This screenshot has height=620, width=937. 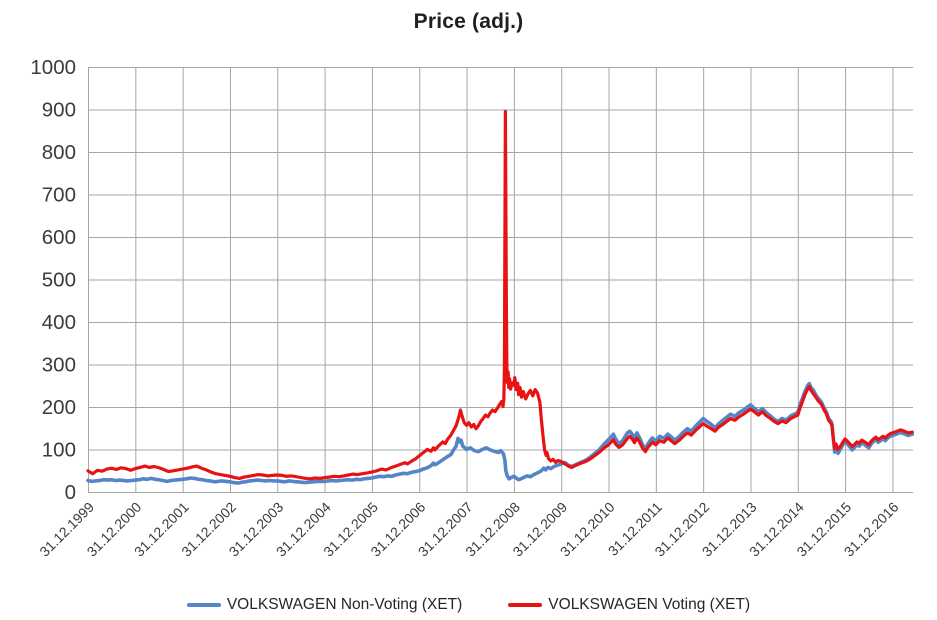 I want to click on legend-swatch-non-voting-icon, so click(x=203, y=605).